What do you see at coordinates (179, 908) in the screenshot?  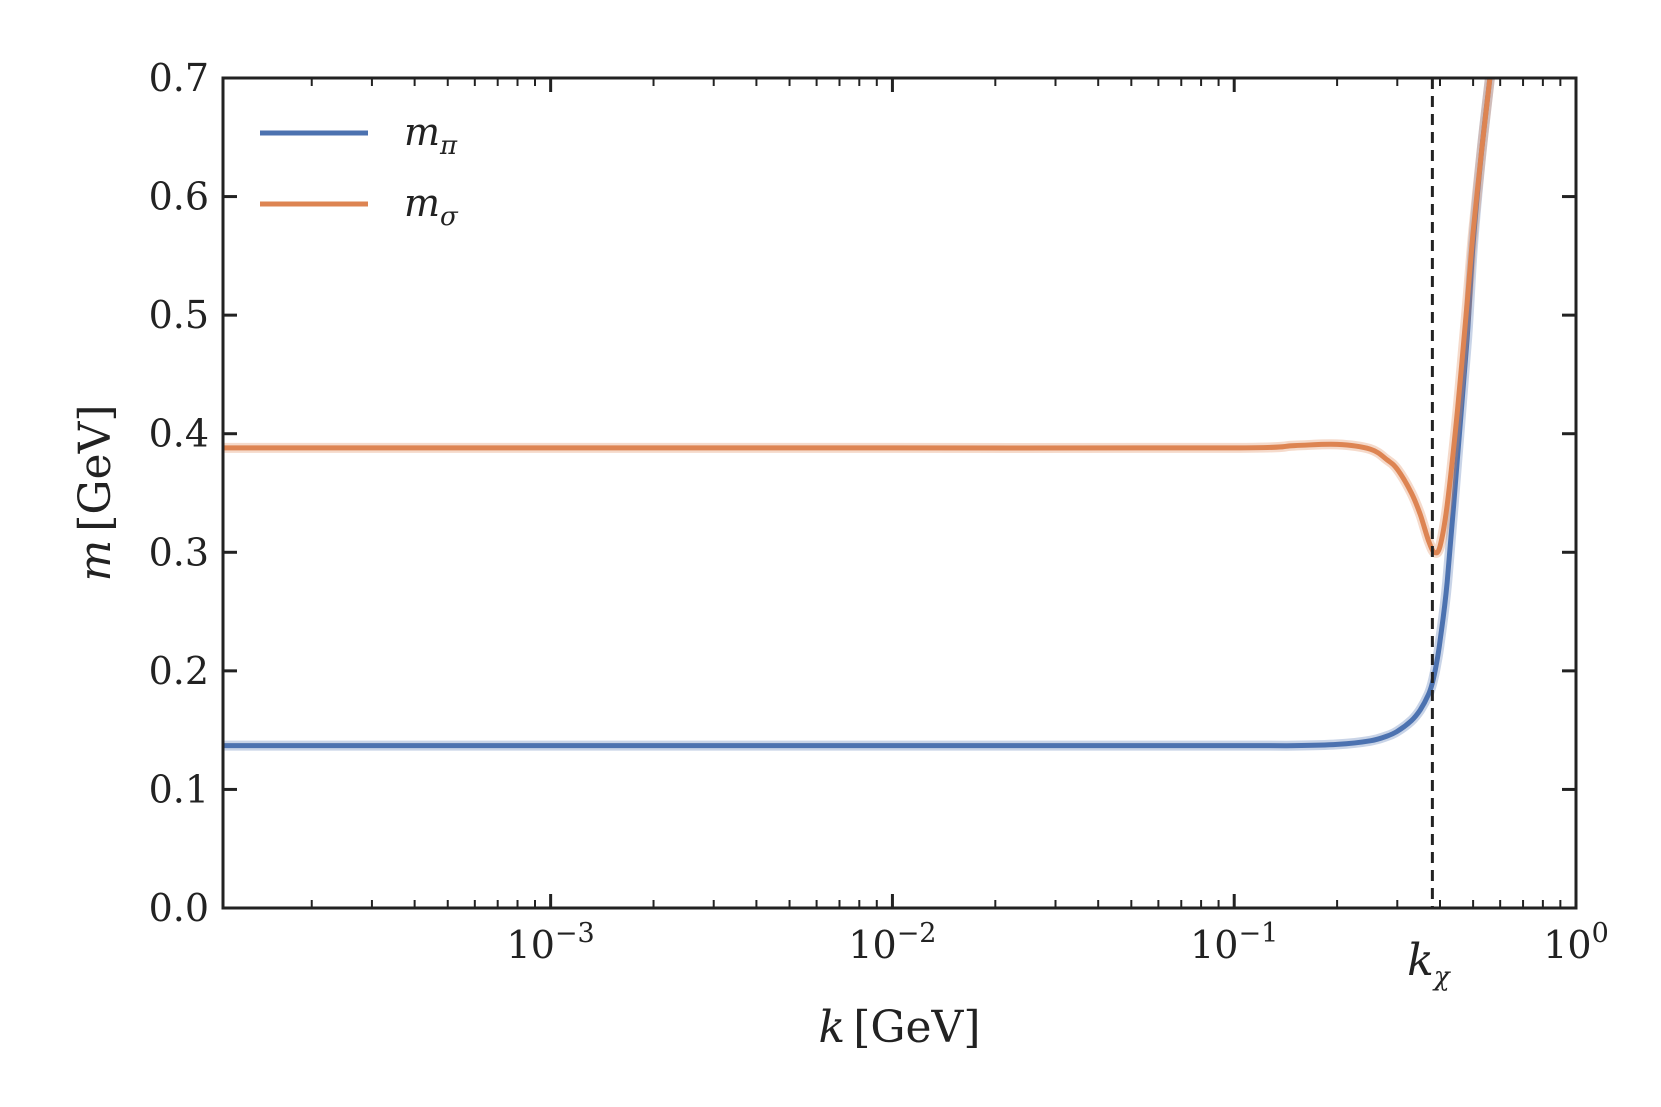 I see `y-tick-label: 0.0` at bounding box center [179, 908].